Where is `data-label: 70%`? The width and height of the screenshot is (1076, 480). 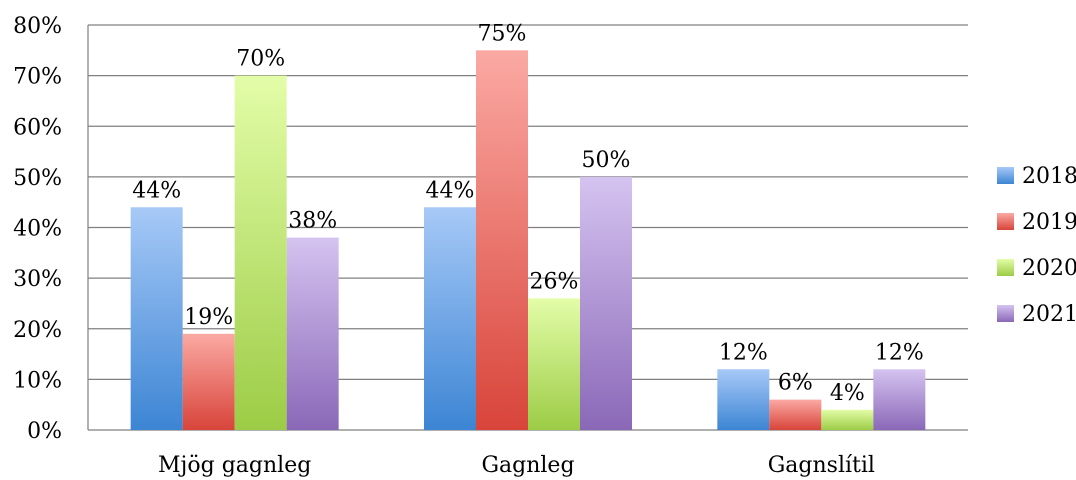
data-label: 70% is located at coordinates (260, 59).